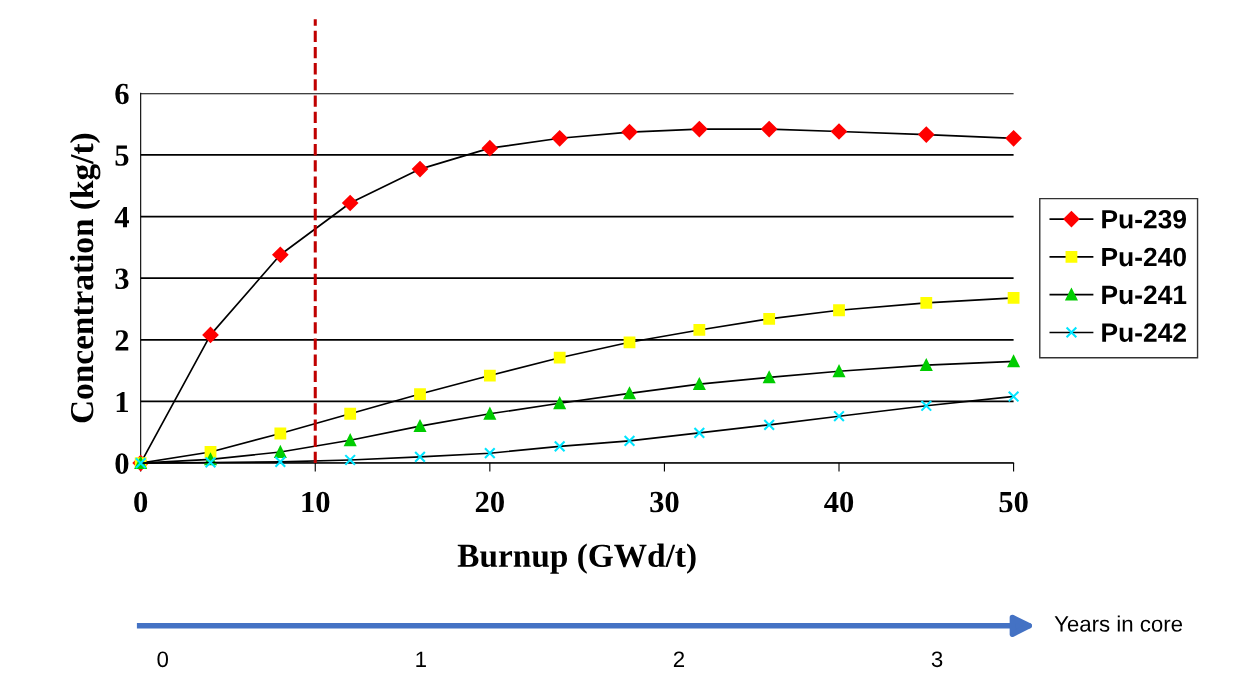 Image resolution: width=1256 pixels, height=681 pixels. Describe the element at coordinates (1144, 257) in the screenshot. I see `legend-label: Pu-240` at that location.